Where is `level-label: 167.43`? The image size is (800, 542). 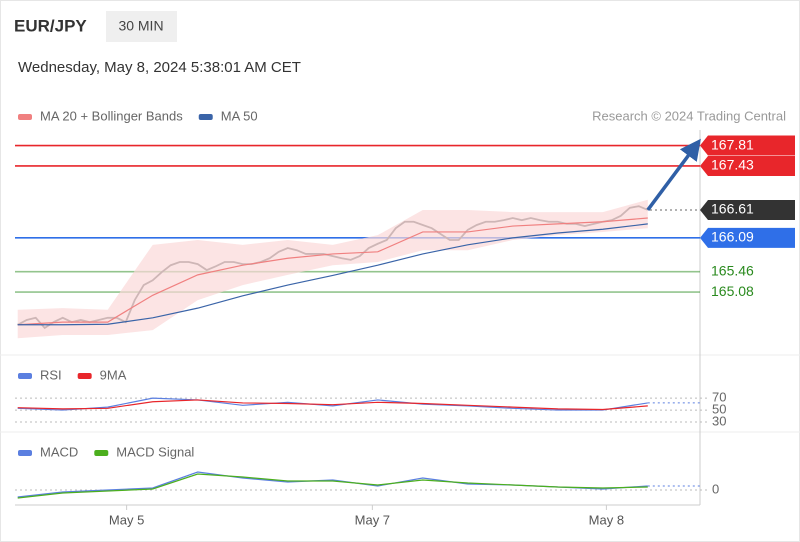
level-label: 167.43 is located at coordinates (732, 165).